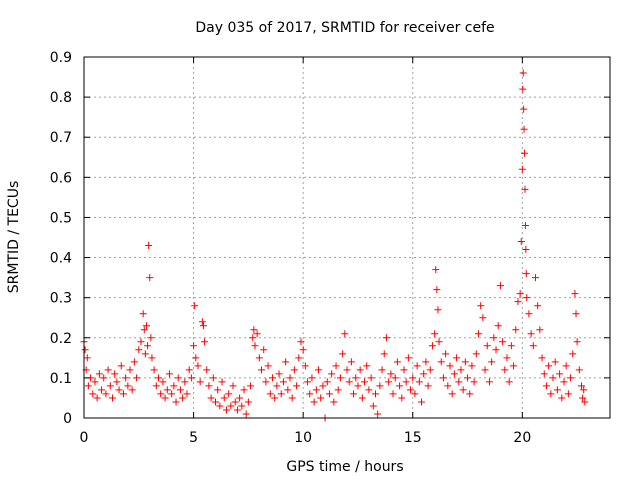 The width and height of the screenshot is (640, 480). I want to click on y-tick-label: 0.5, so click(61, 218).